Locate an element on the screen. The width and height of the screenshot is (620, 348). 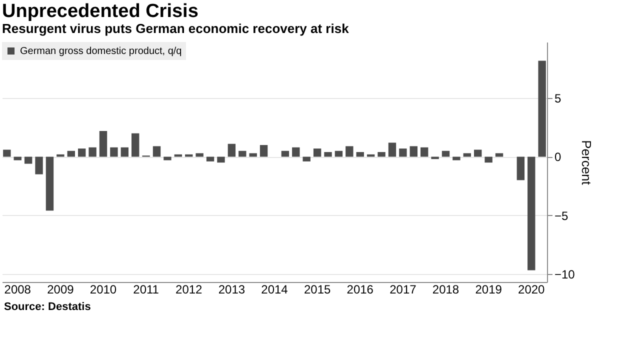
y-tick-label: −10 is located at coordinates (565, 274).